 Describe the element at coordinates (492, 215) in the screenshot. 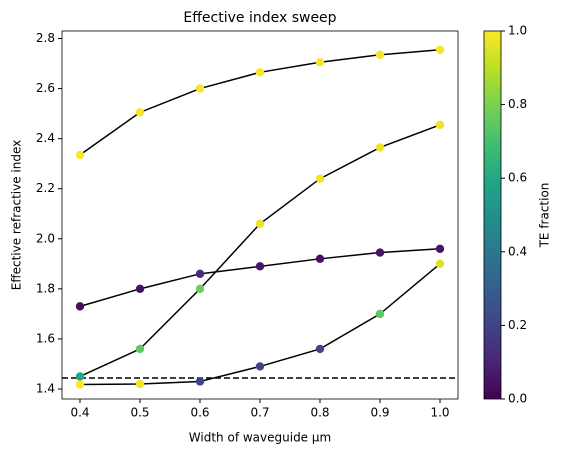

I see `colorbar` at that location.